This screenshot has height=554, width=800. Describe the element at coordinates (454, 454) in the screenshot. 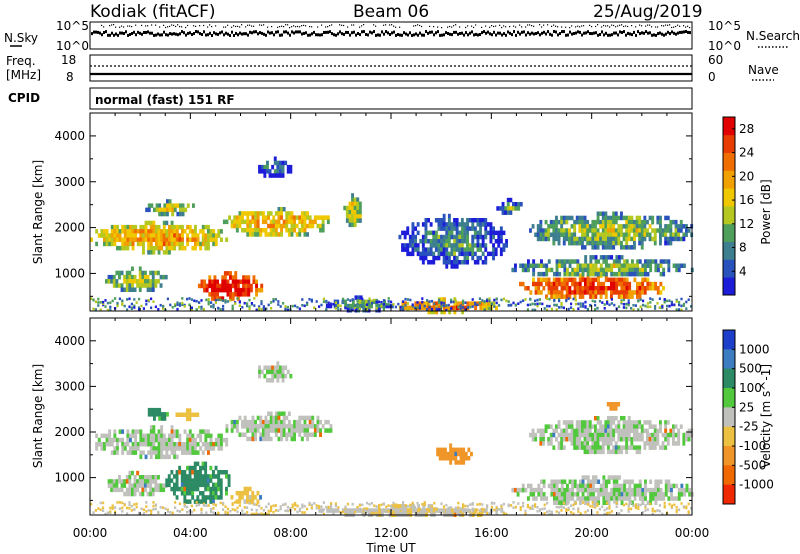

I see `data-region` at that location.